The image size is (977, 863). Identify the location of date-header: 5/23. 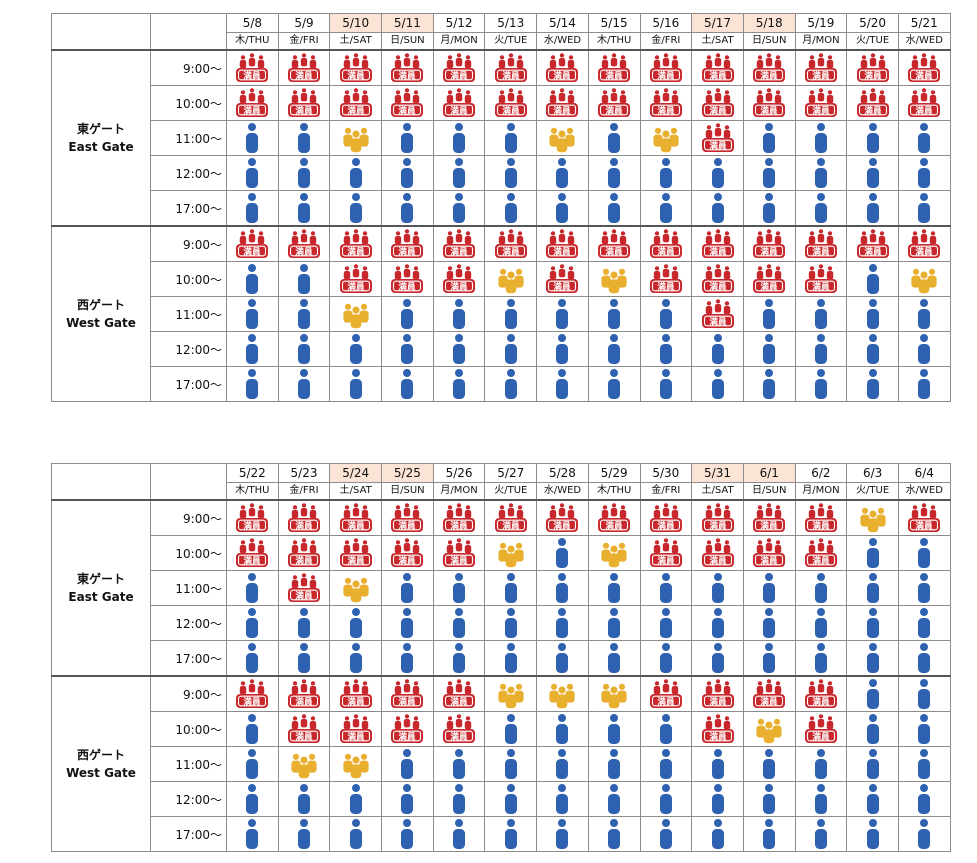
(304, 473).